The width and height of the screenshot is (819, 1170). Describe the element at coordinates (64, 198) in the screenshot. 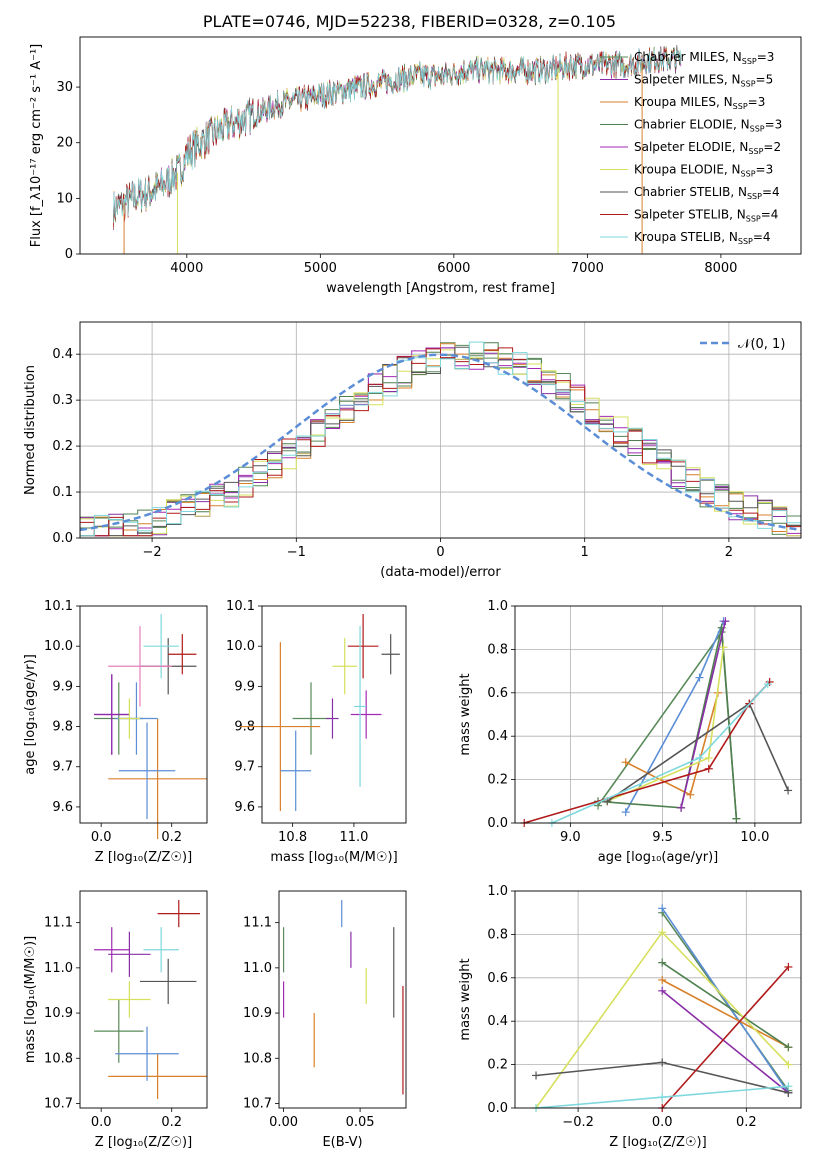

I see `y-tick-label: 10` at that location.